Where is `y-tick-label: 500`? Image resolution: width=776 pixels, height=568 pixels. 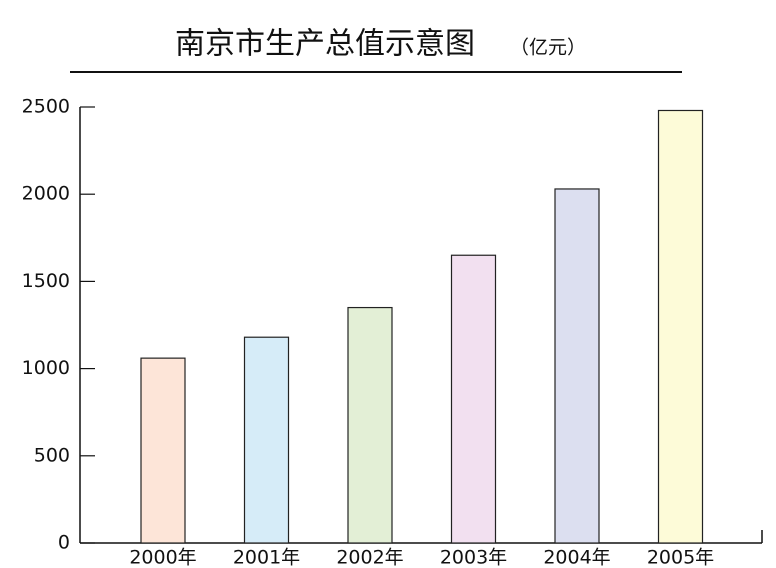 y-tick-label: 500 is located at coordinates (52, 455).